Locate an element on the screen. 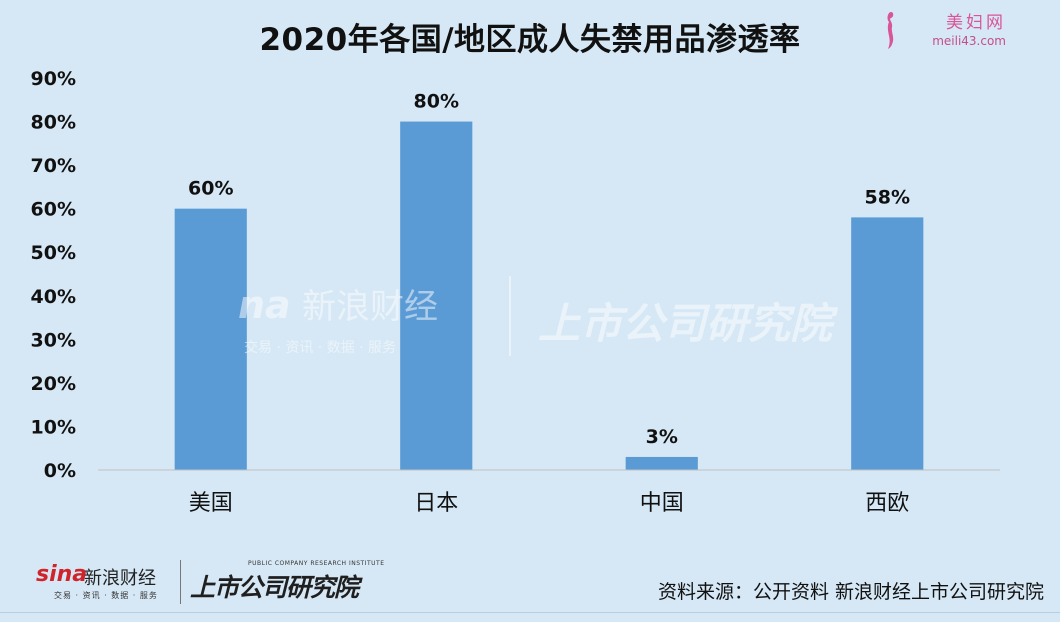 Image resolution: width=1060 pixels, height=622 pixels. x-tick-label: 日本 is located at coordinates (436, 503).